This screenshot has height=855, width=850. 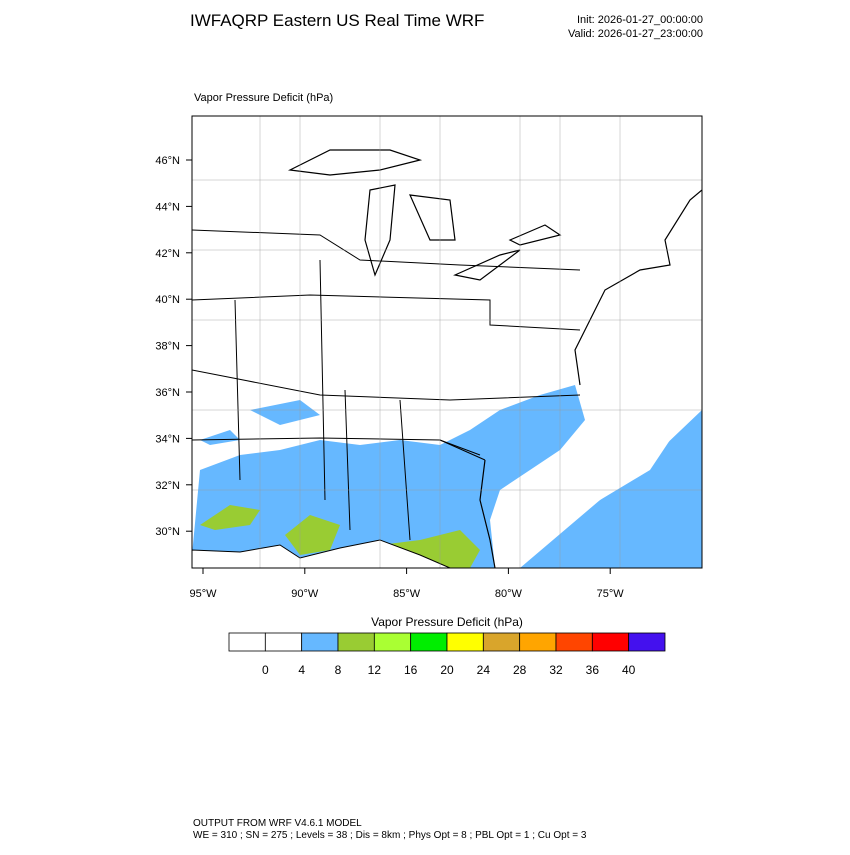 I want to click on colorbar-label: 36, so click(x=593, y=670).